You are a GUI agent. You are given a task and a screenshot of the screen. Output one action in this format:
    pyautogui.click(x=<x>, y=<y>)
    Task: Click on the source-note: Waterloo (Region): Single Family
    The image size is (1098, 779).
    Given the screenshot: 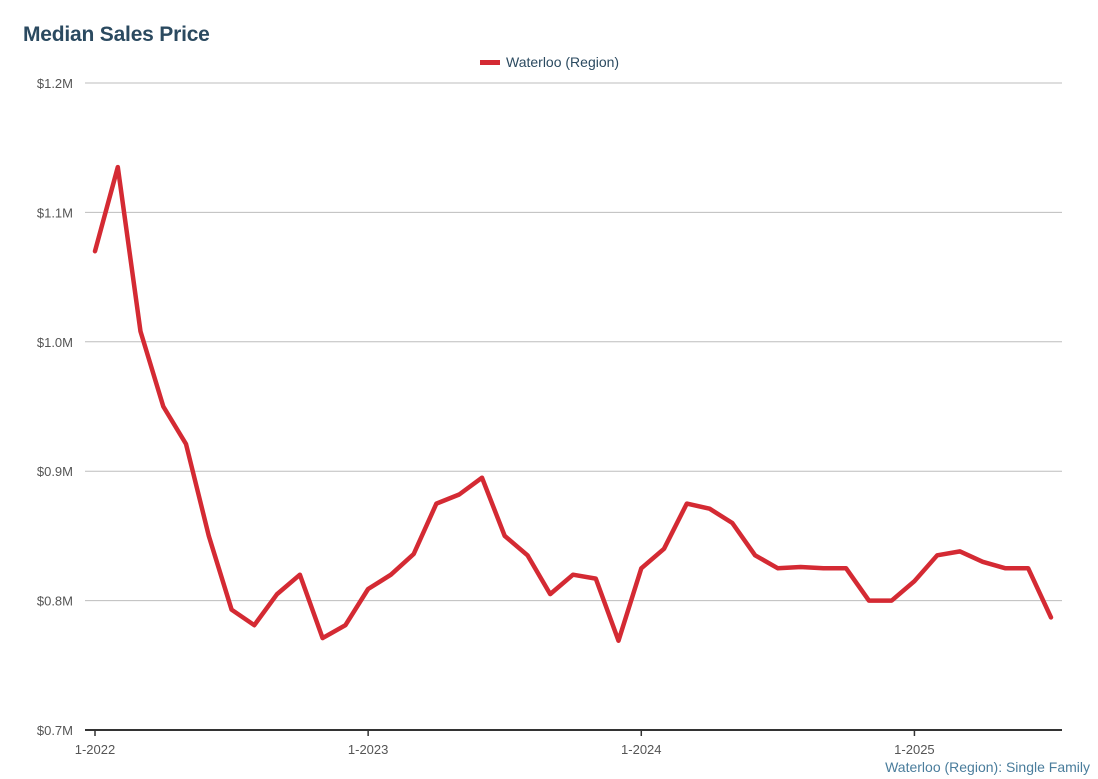 What is the action you would take?
    pyautogui.click(x=987, y=767)
    